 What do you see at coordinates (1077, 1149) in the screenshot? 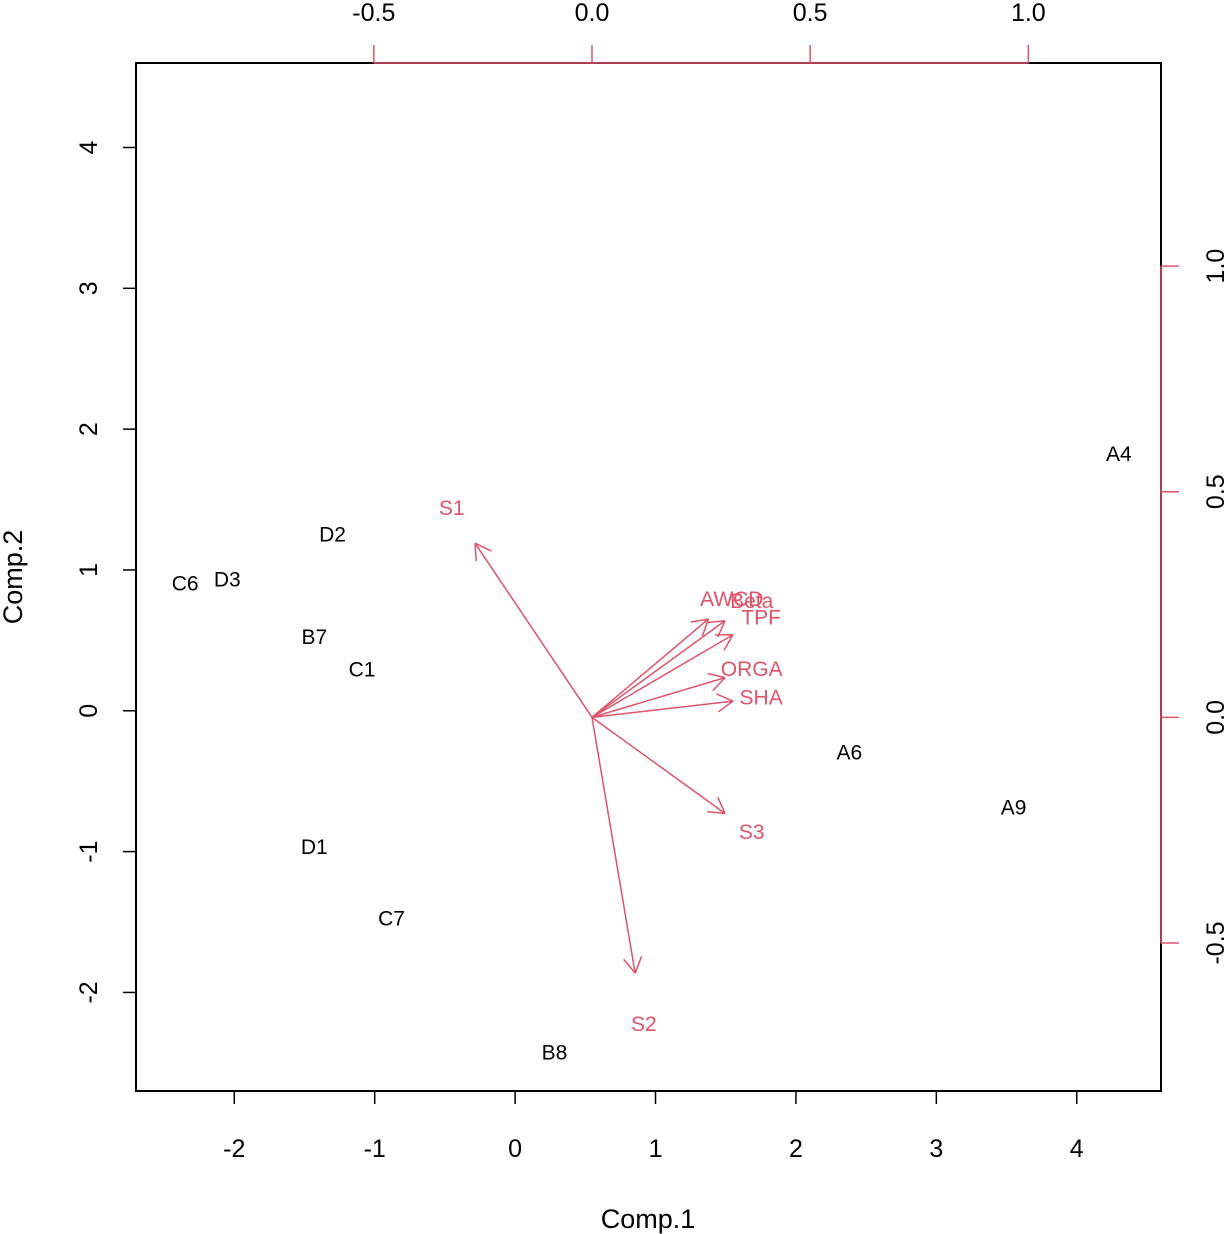
I see `bottom-tick-label: 4` at bounding box center [1077, 1149].